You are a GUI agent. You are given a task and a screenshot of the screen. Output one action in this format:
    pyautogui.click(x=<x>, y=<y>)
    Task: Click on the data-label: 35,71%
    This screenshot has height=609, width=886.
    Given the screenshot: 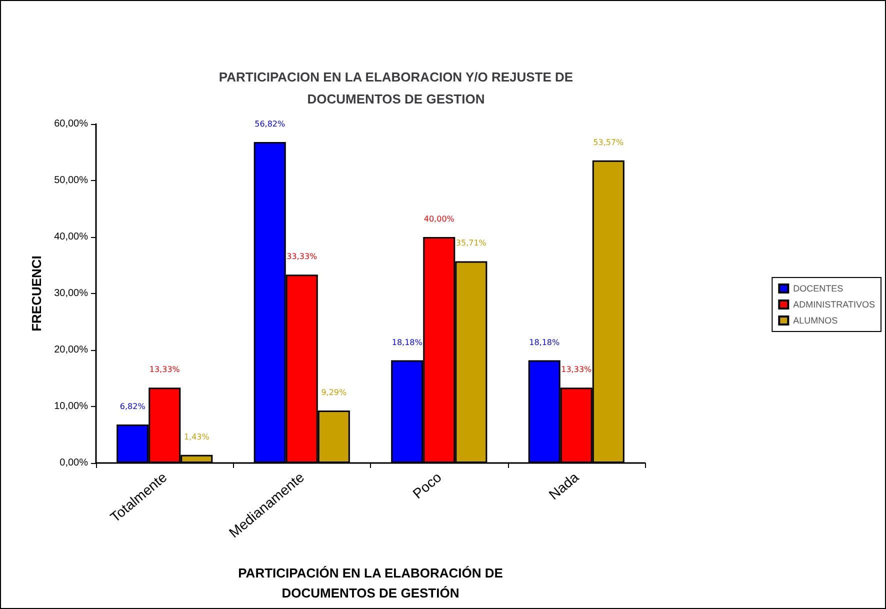 What is the action you would take?
    pyautogui.click(x=471, y=243)
    